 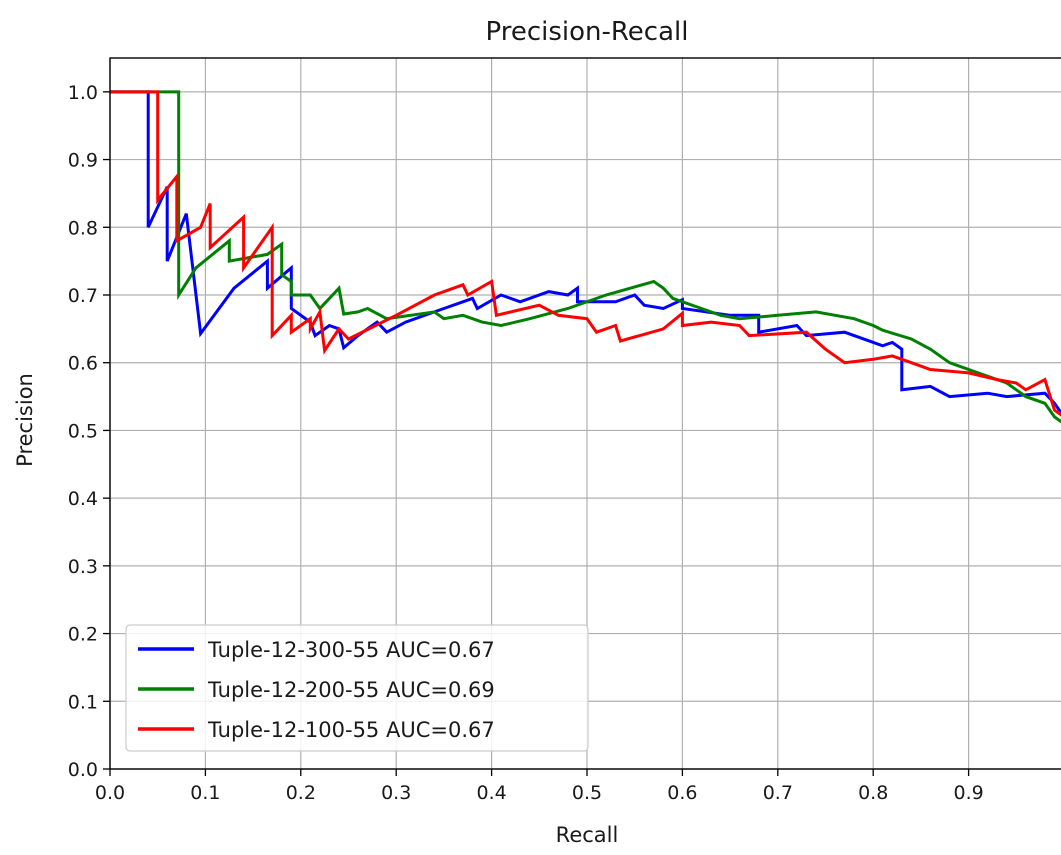 I want to click on legend-box, so click(x=357, y=688).